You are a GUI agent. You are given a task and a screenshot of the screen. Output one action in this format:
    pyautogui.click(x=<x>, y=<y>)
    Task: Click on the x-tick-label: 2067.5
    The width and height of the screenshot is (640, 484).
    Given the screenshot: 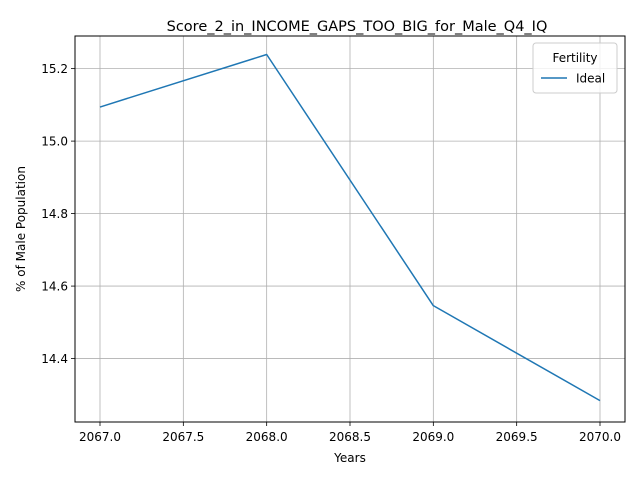 What is the action you would take?
    pyautogui.click(x=183, y=437)
    